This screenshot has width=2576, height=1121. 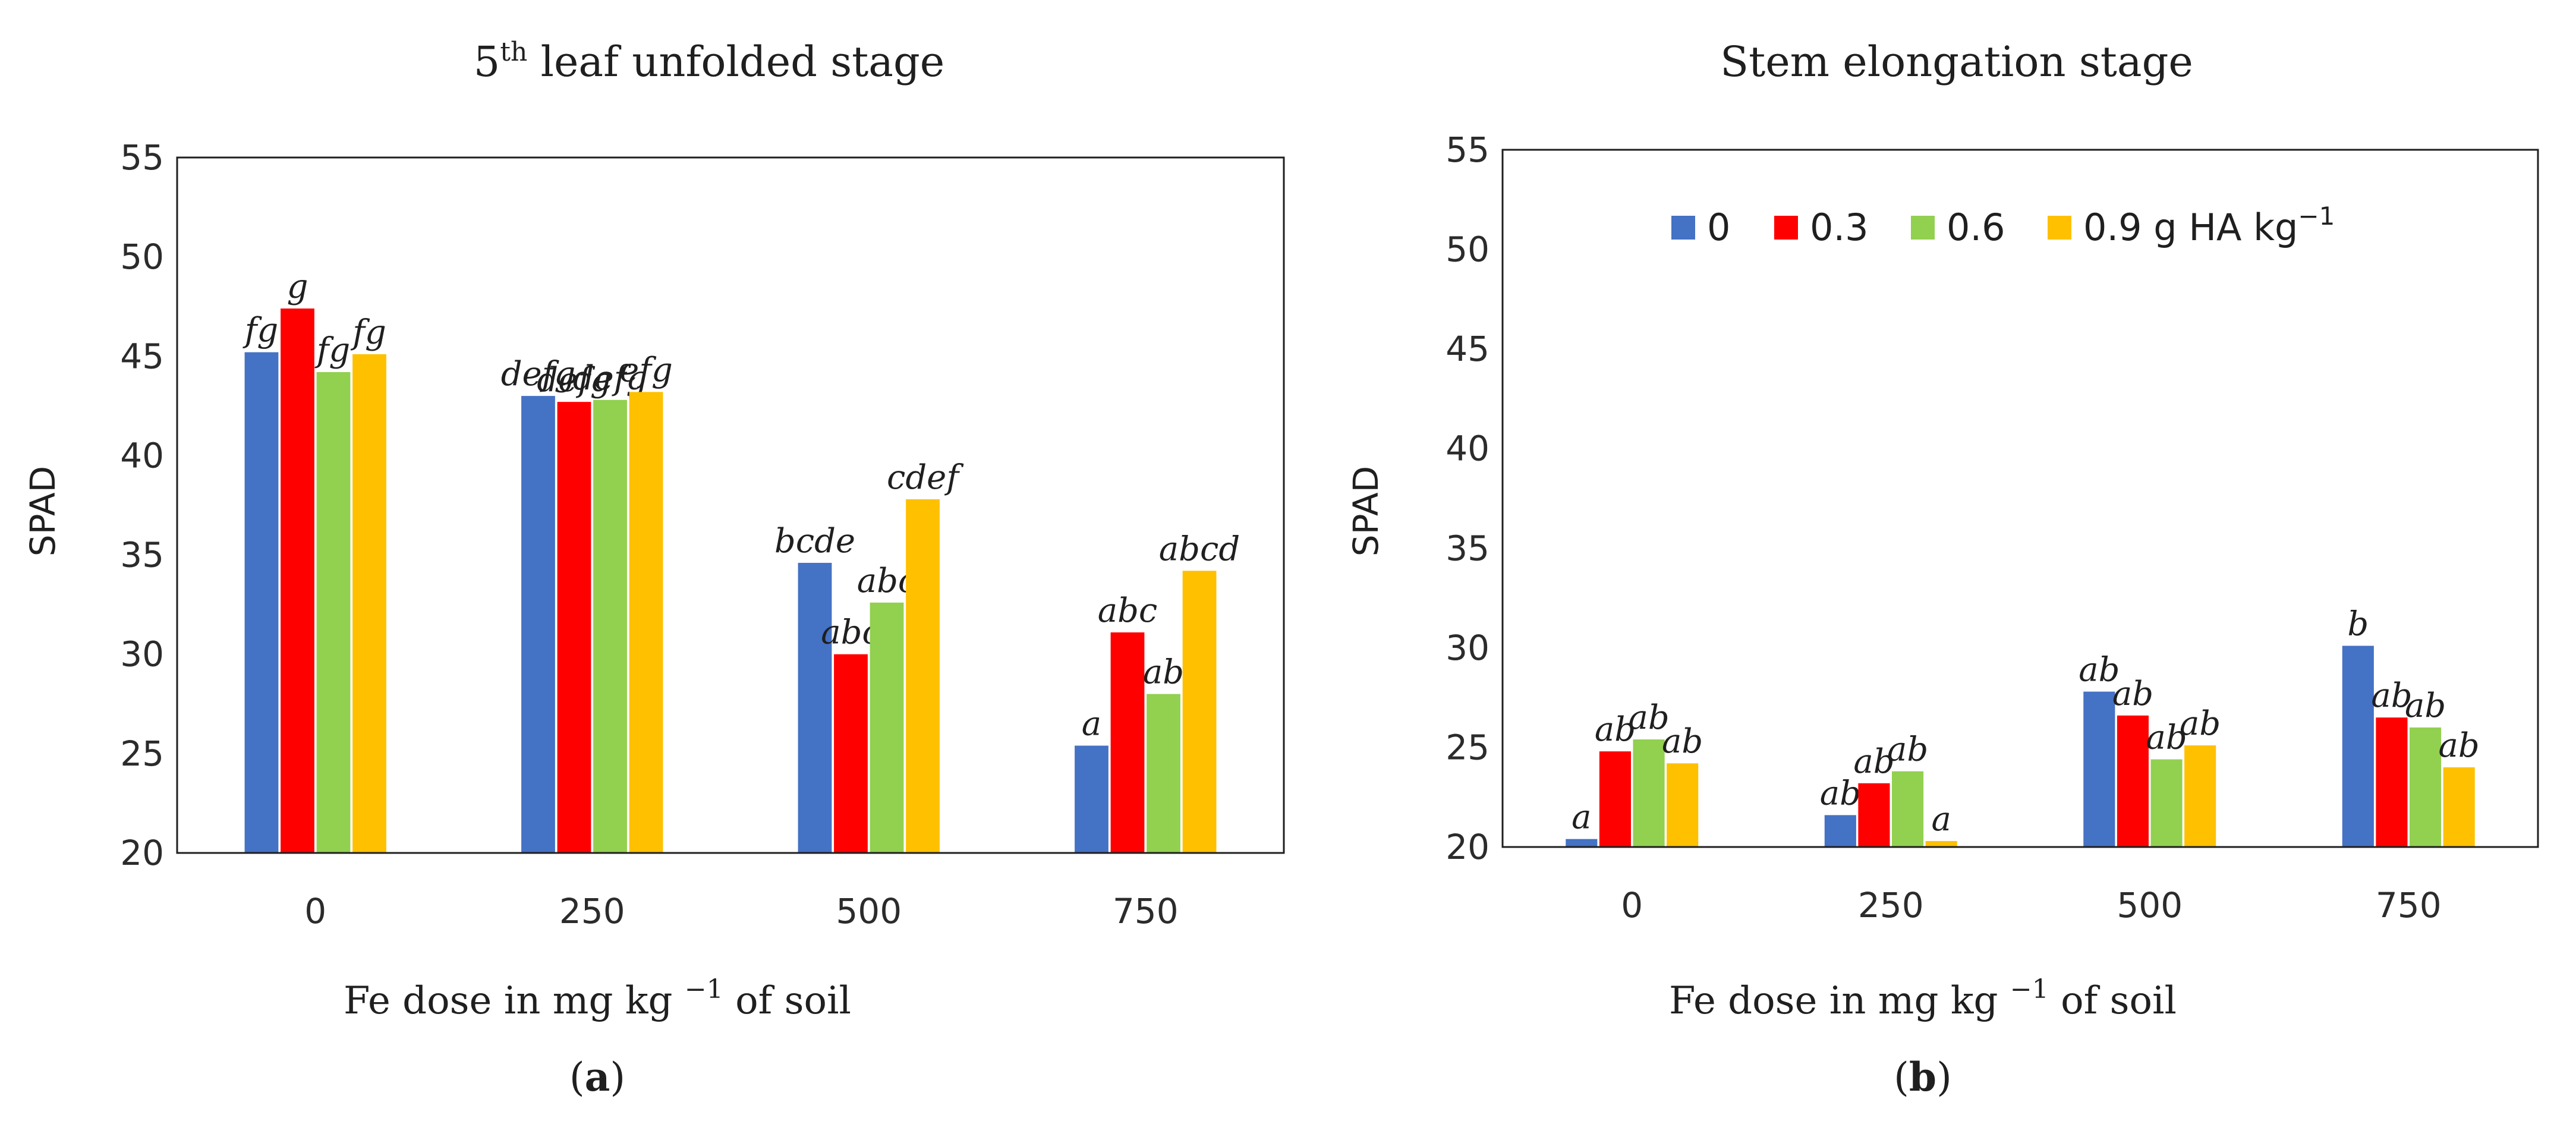 What do you see at coordinates (646, 370) in the screenshot?
I see `data-label: efg` at bounding box center [646, 370].